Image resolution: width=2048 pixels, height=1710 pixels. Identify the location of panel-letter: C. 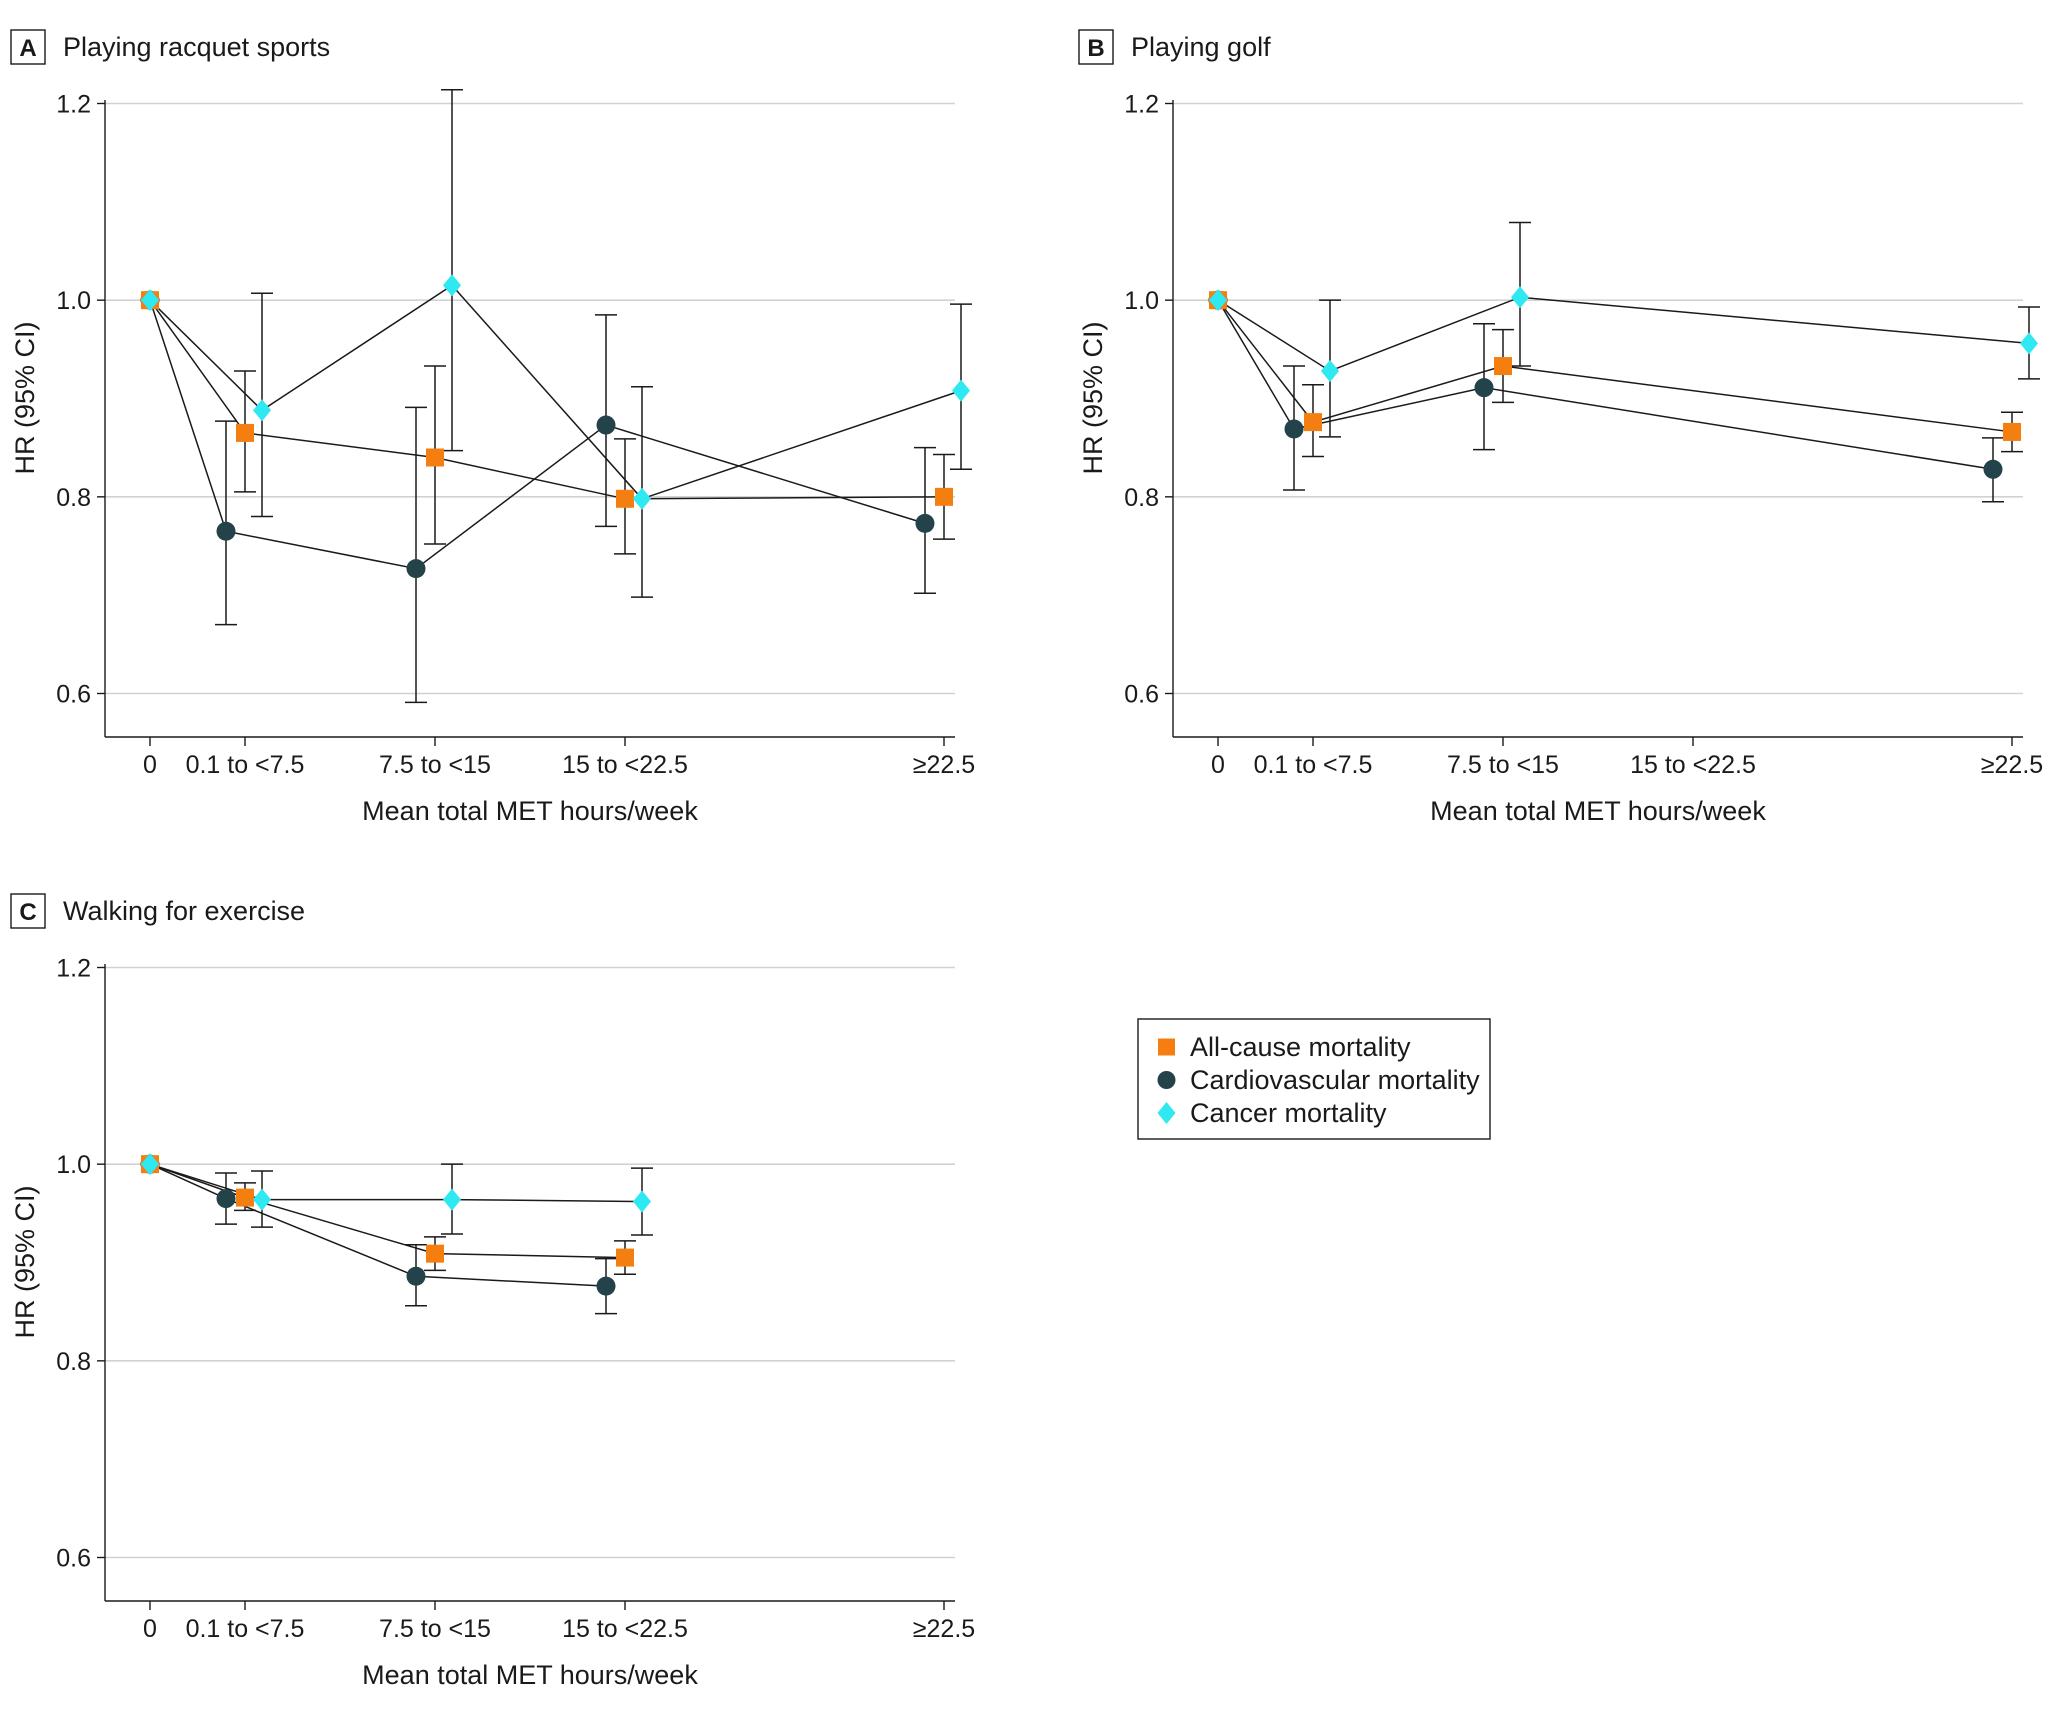
(27, 912).